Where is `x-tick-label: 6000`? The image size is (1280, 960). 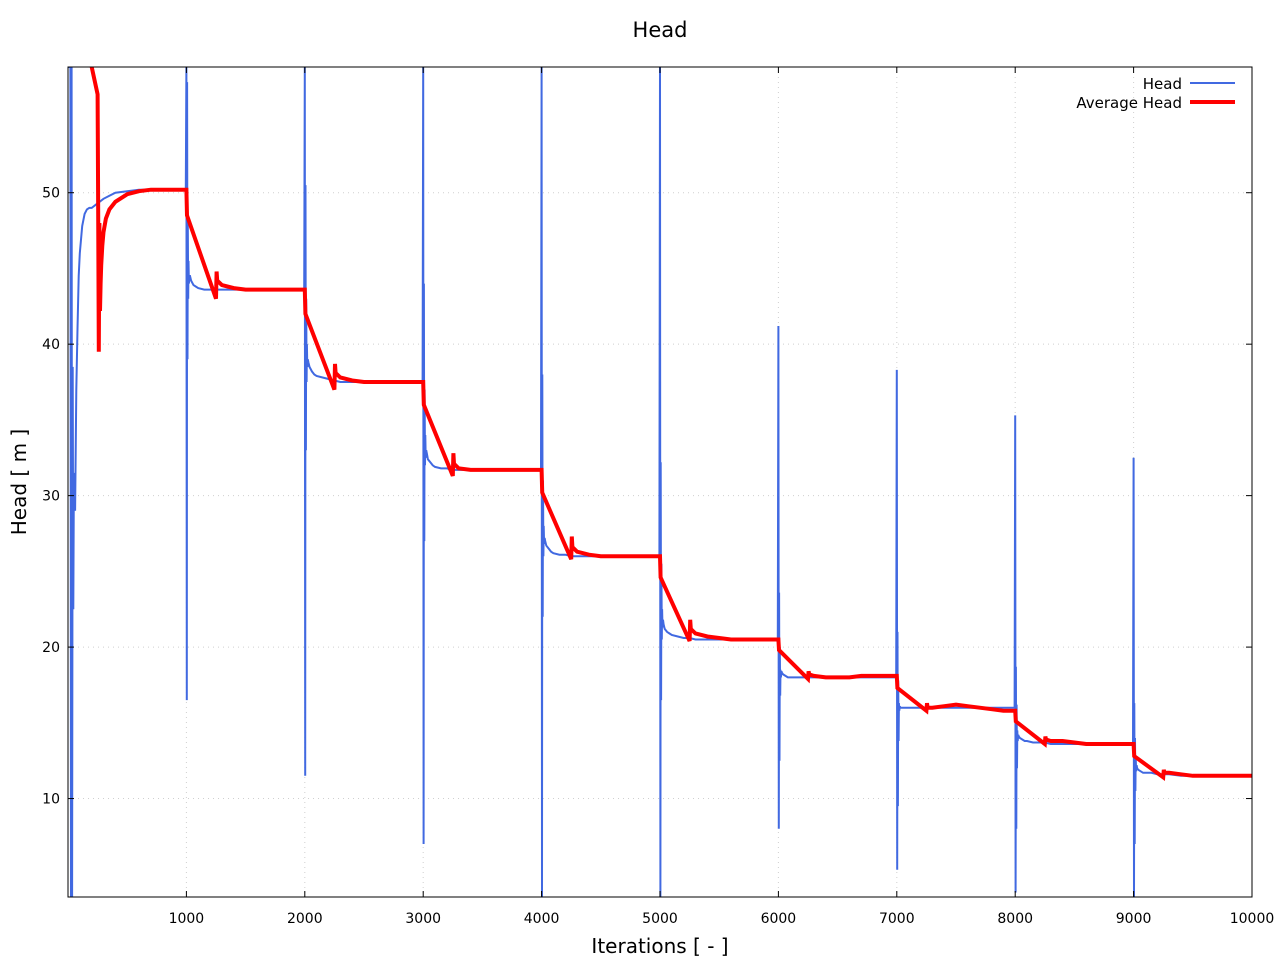 x-tick-label: 6000 is located at coordinates (779, 919).